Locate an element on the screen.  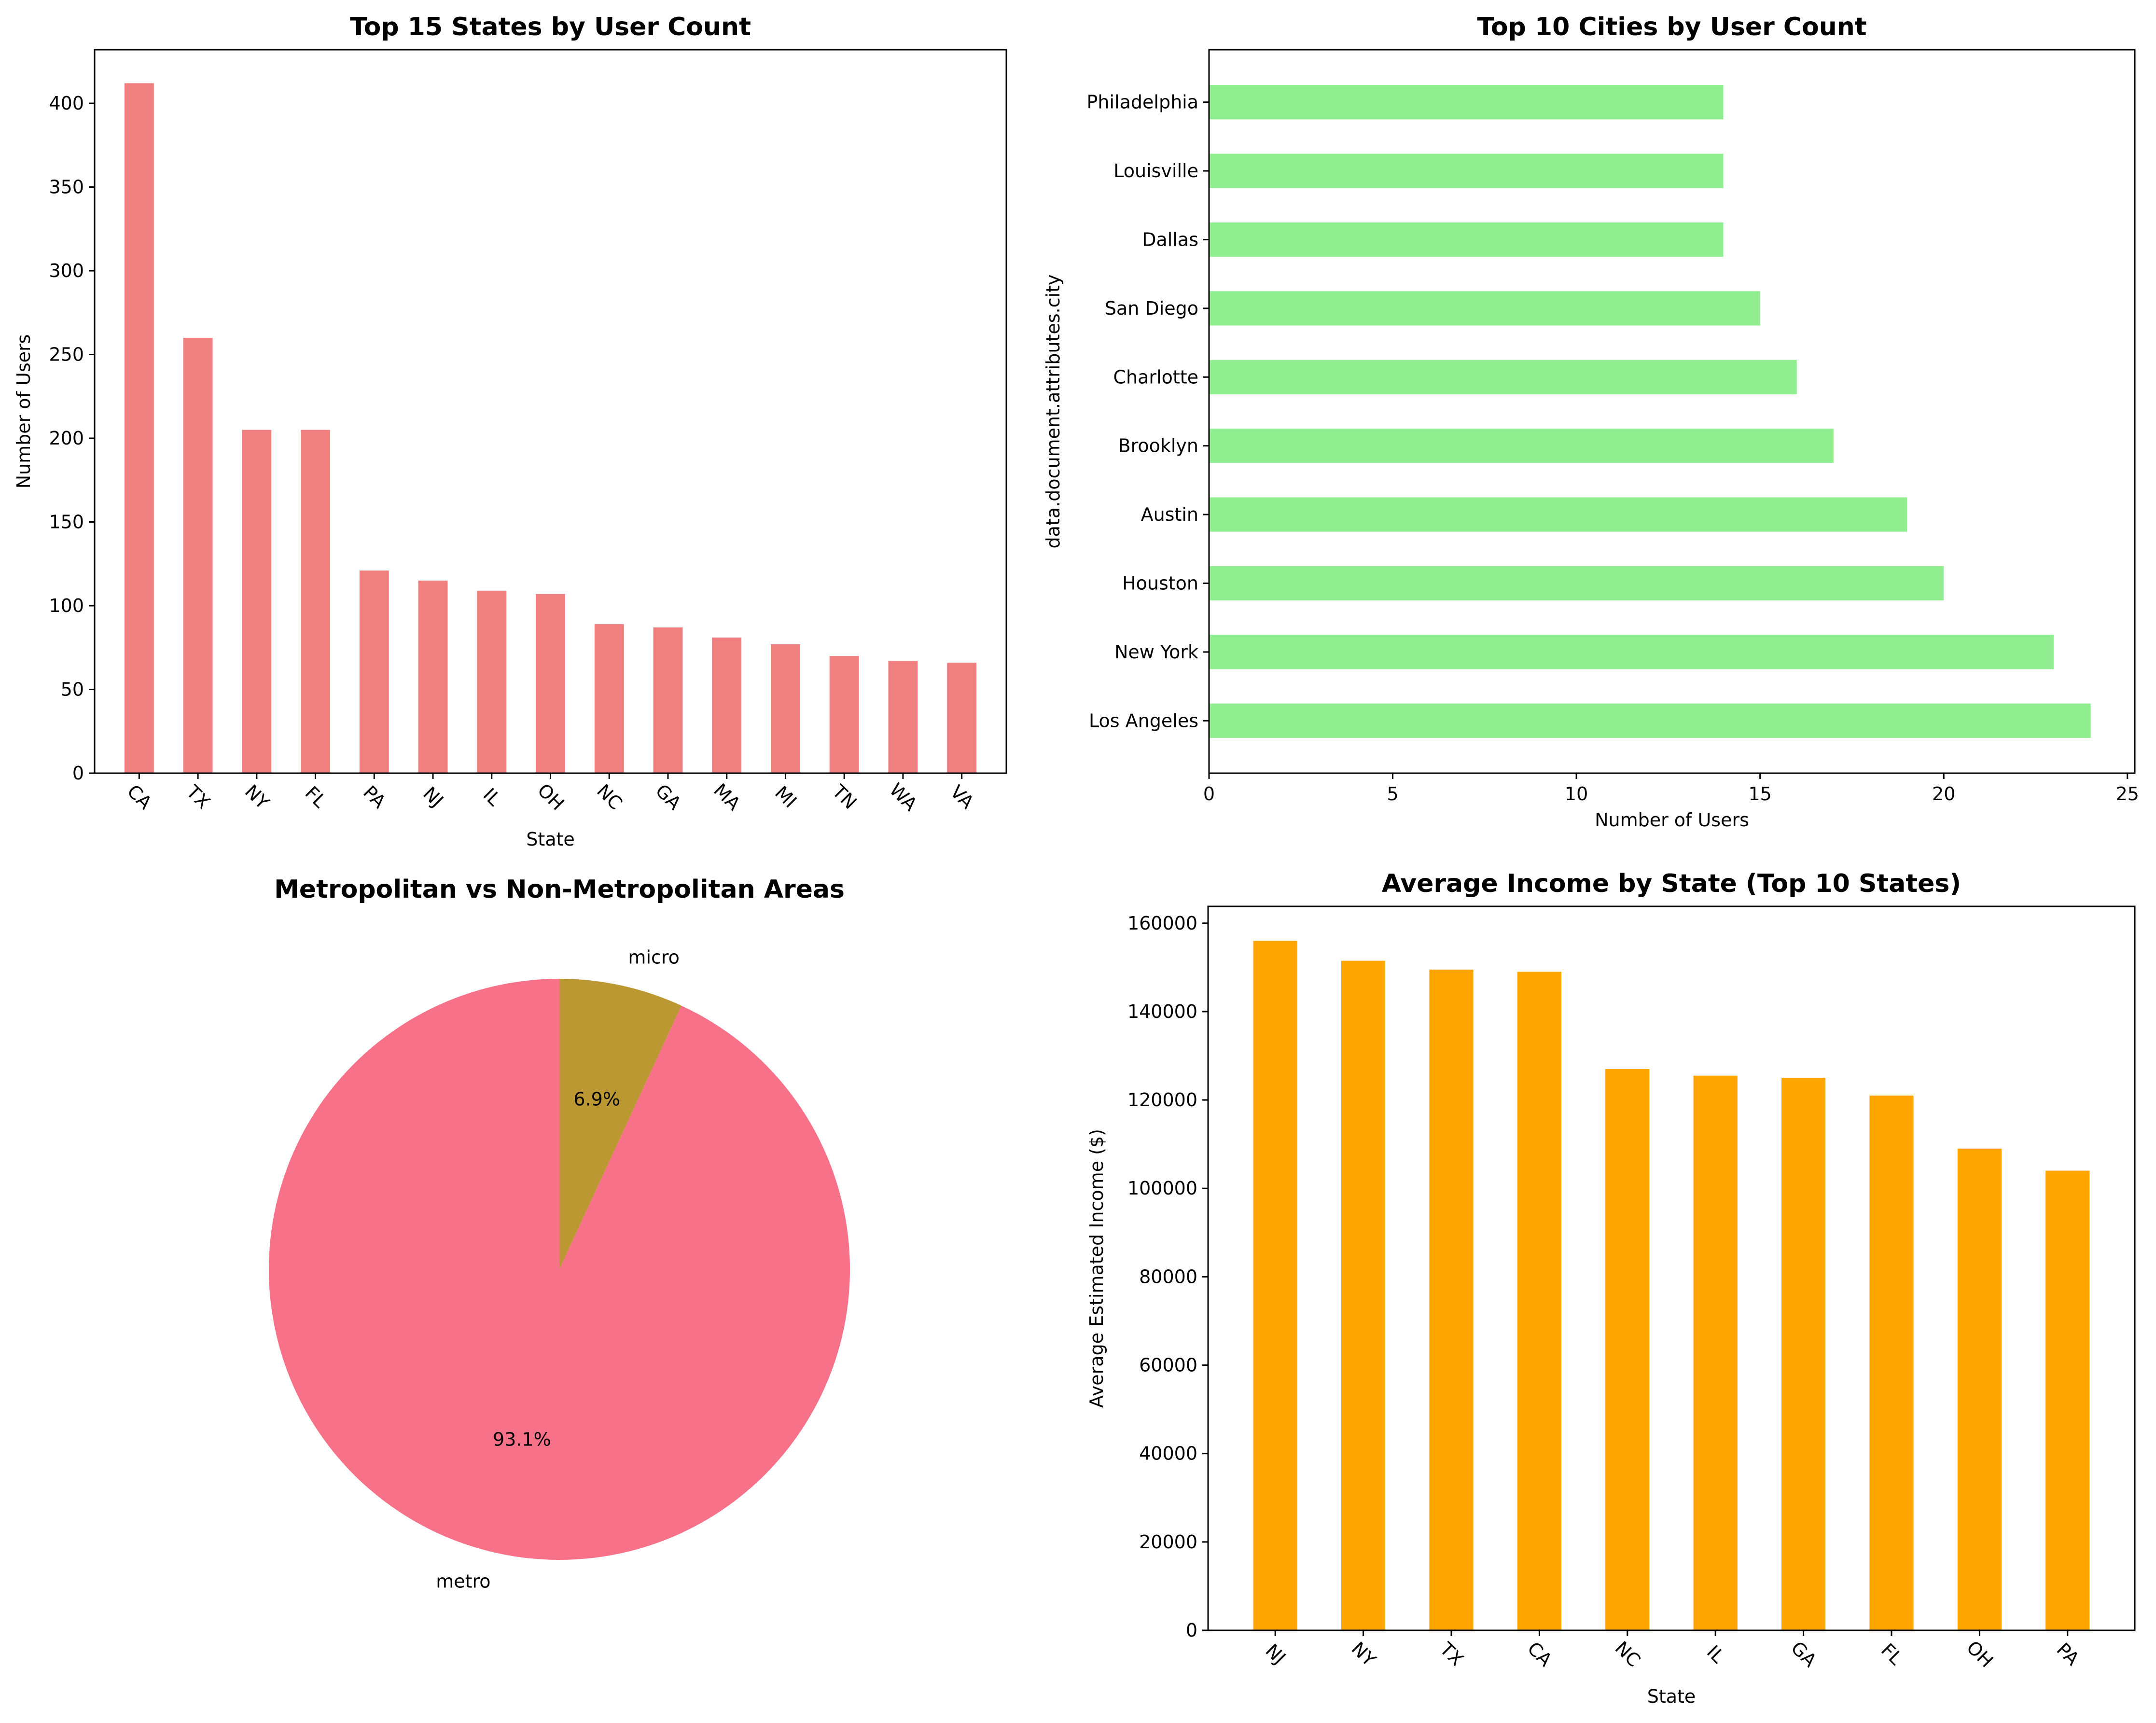
states-bar-mi is located at coordinates (785, 708).